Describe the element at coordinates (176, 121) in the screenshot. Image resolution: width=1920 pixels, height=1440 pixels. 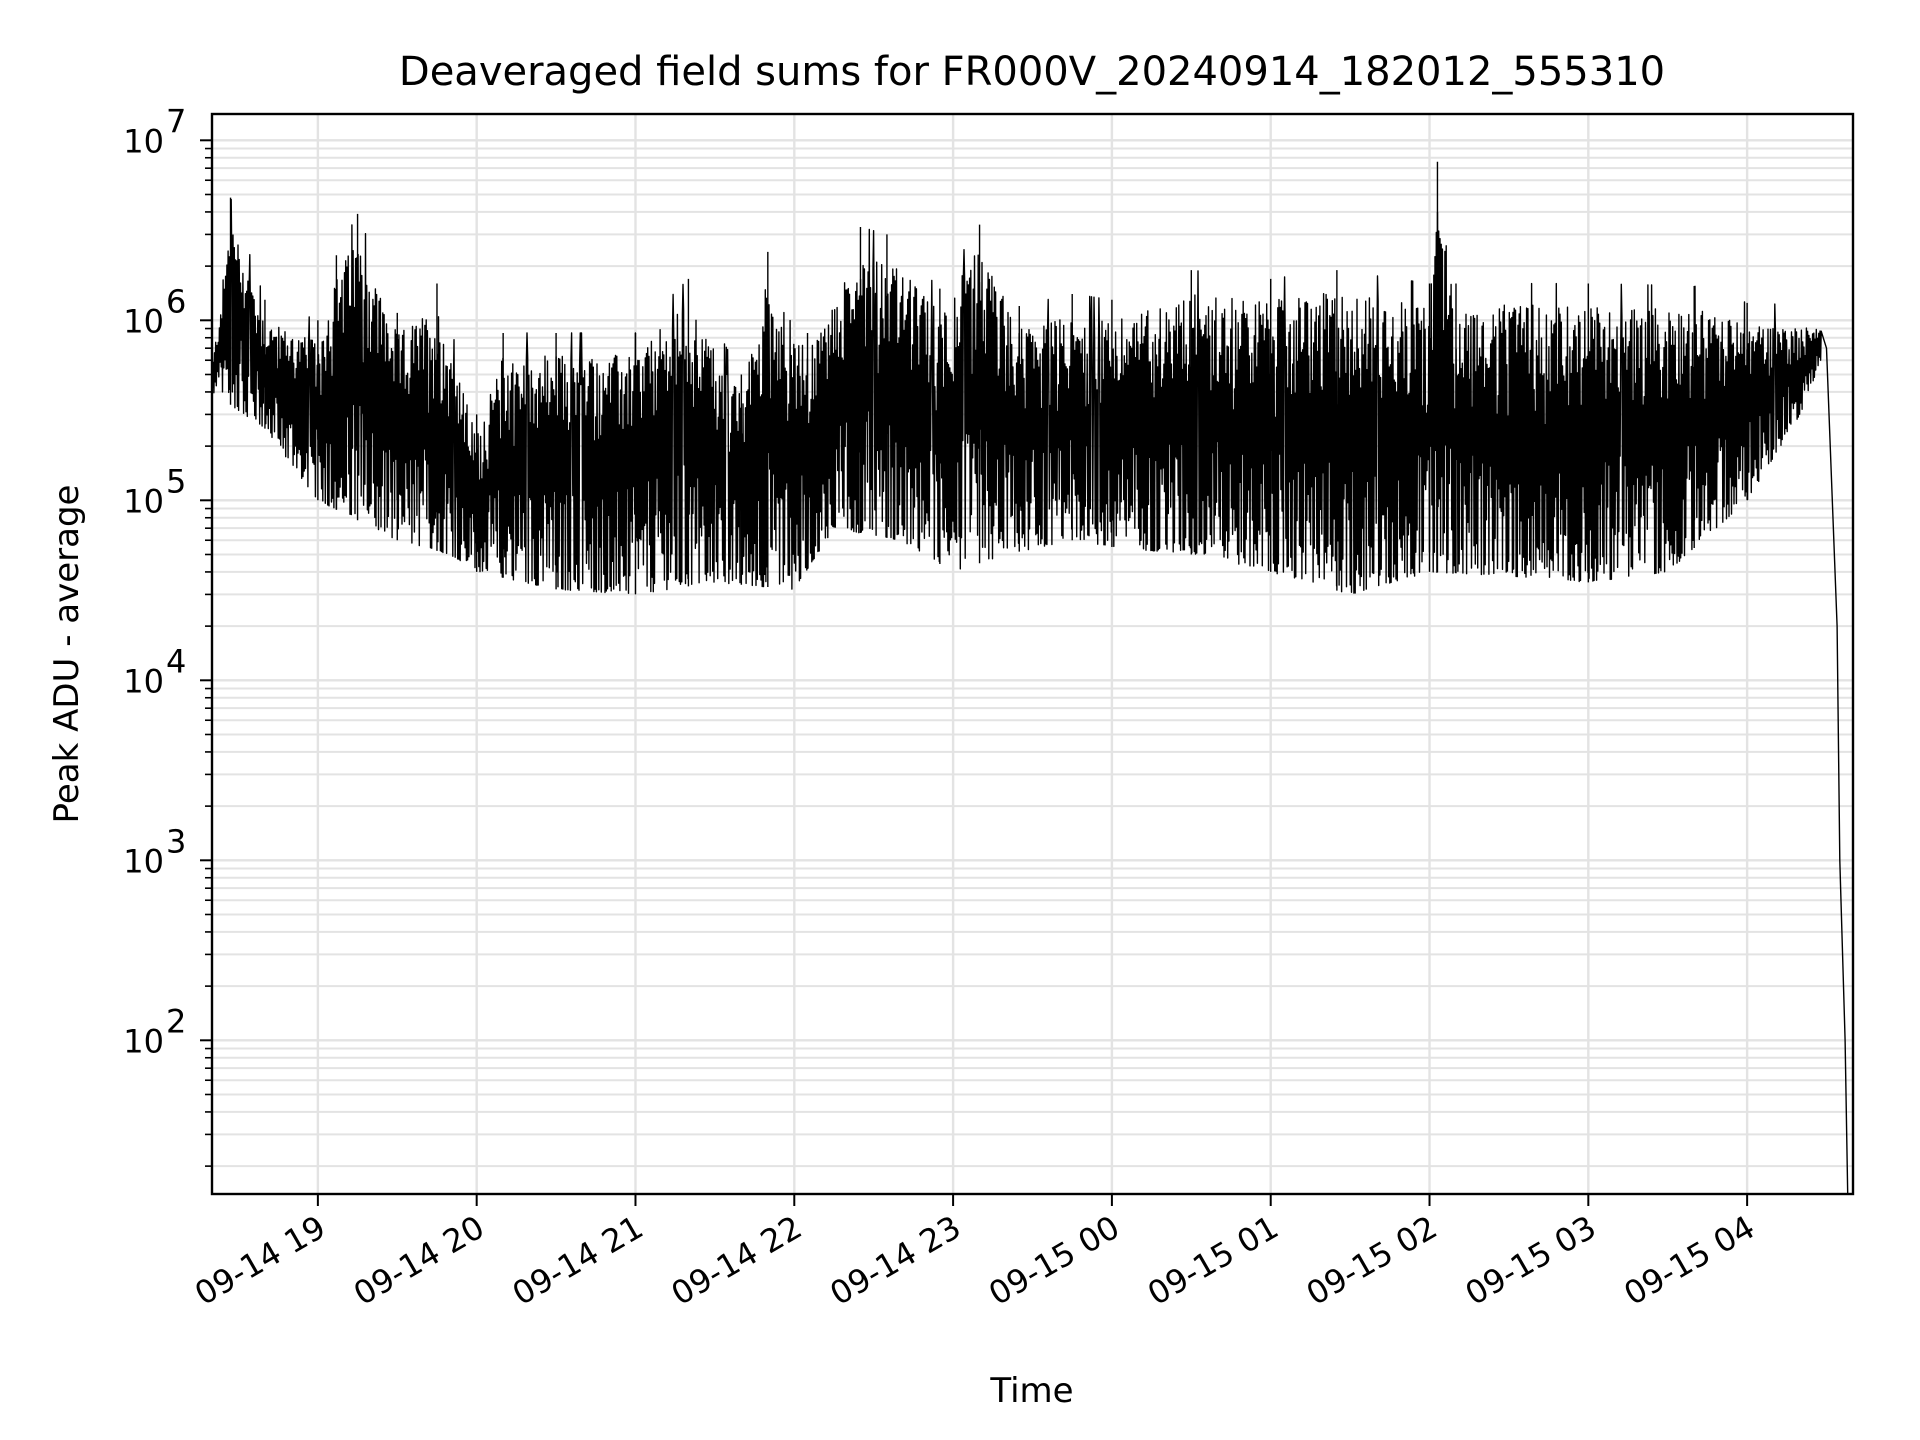
I see `y-tick-exponent: 7` at that location.